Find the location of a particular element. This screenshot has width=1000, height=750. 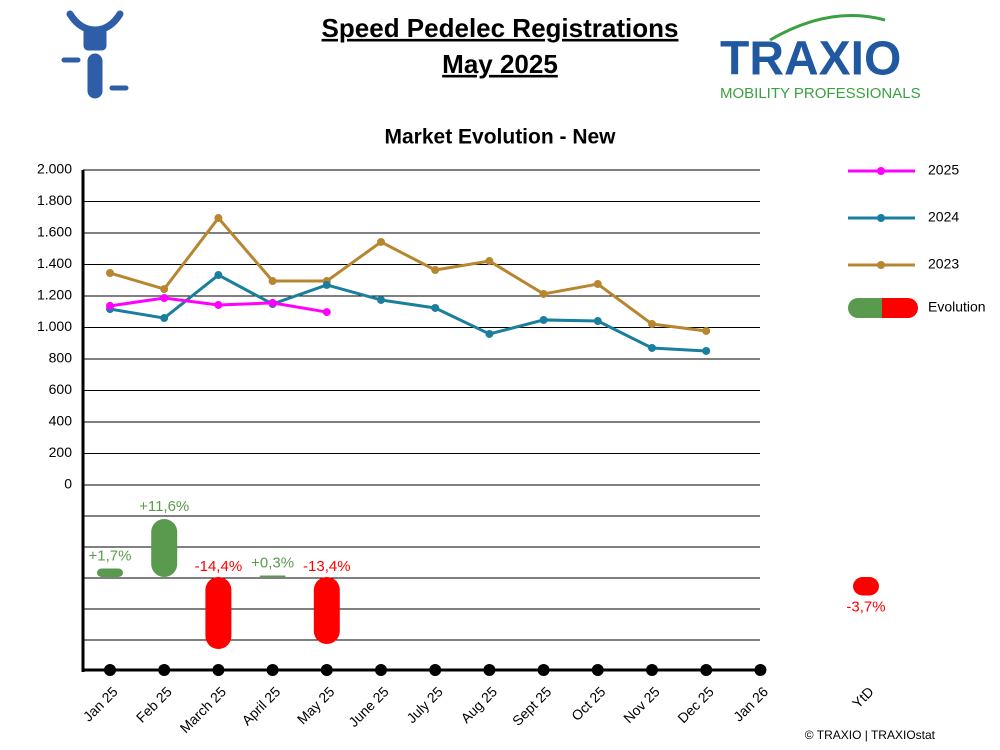

logo: TRAXIO is located at coordinates (810, 59).